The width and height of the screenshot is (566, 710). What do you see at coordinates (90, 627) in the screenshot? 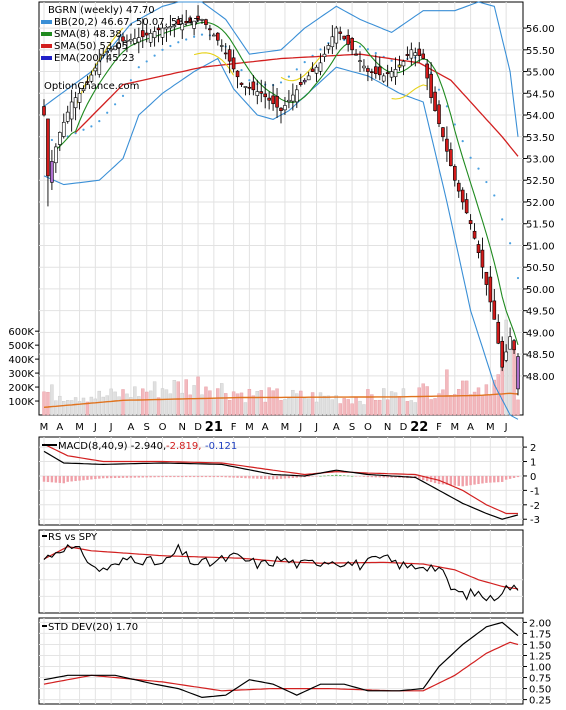
I see `std-legend: STD DEV(20) 1.70` at bounding box center [90, 627].